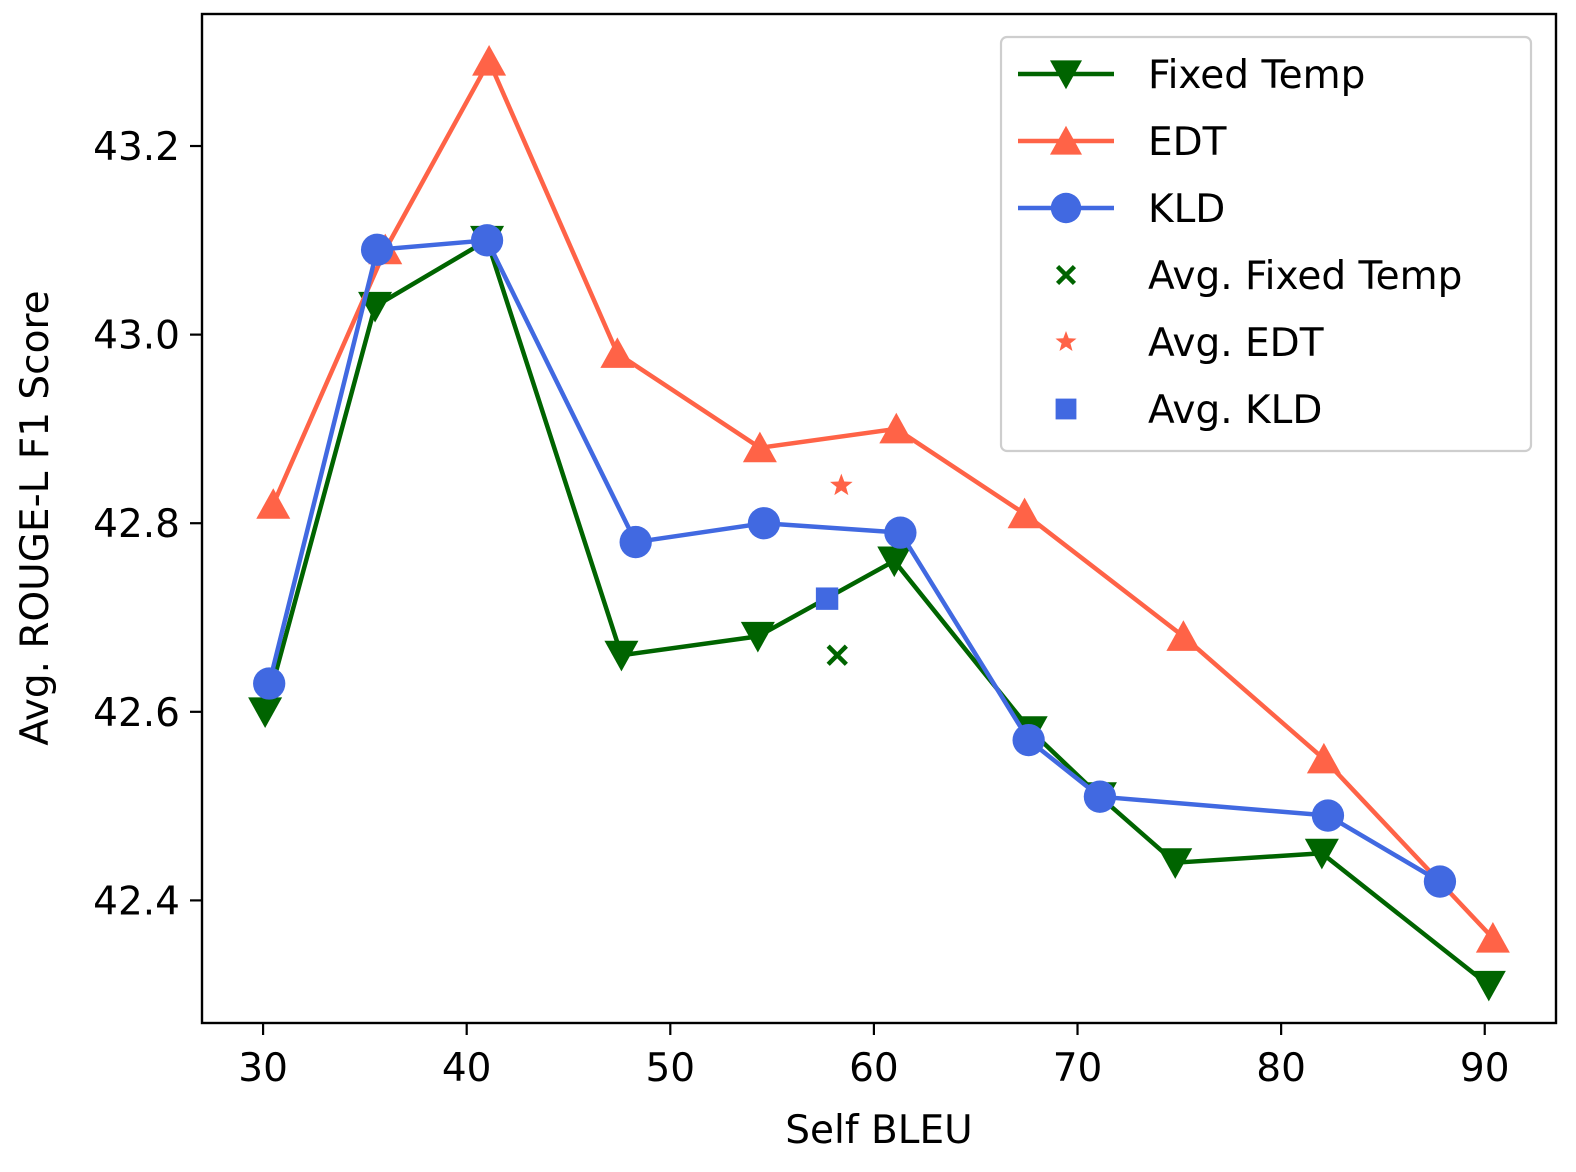 This screenshot has height=1172, width=1576. I want to click on legend-label: Avg. Fixed Temp, so click(1305, 276).